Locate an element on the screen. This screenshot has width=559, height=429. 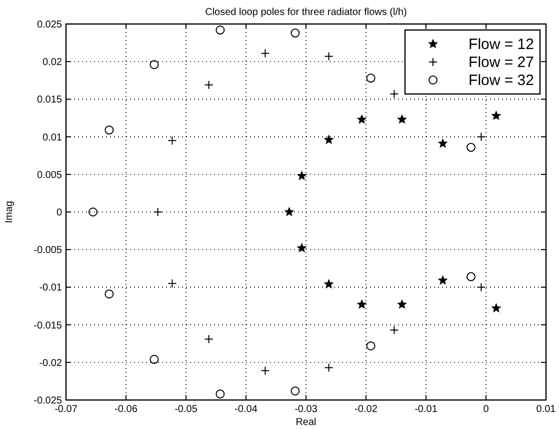
y-tick-label: -0.005 is located at coordinates (48, 250).